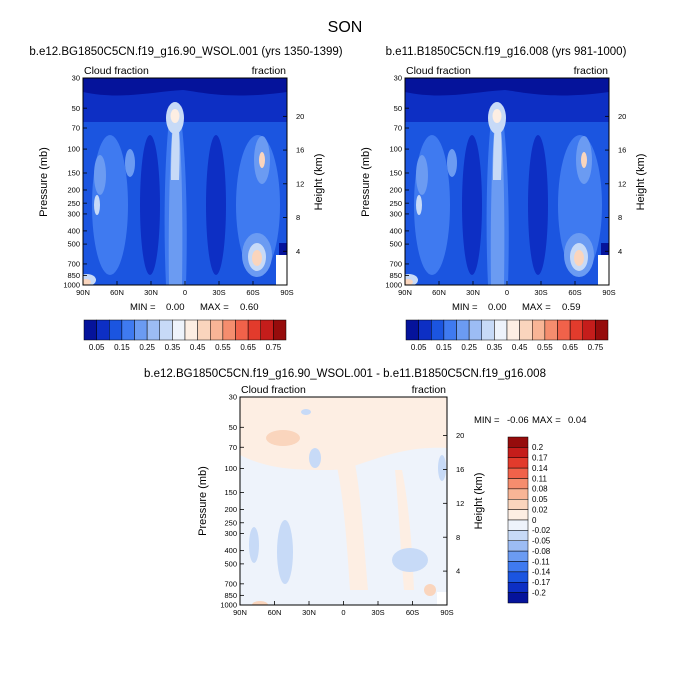 The width and height of the screenshot is (691, 695). I want to click on x-tick-label: 30N, so click(473, 292).